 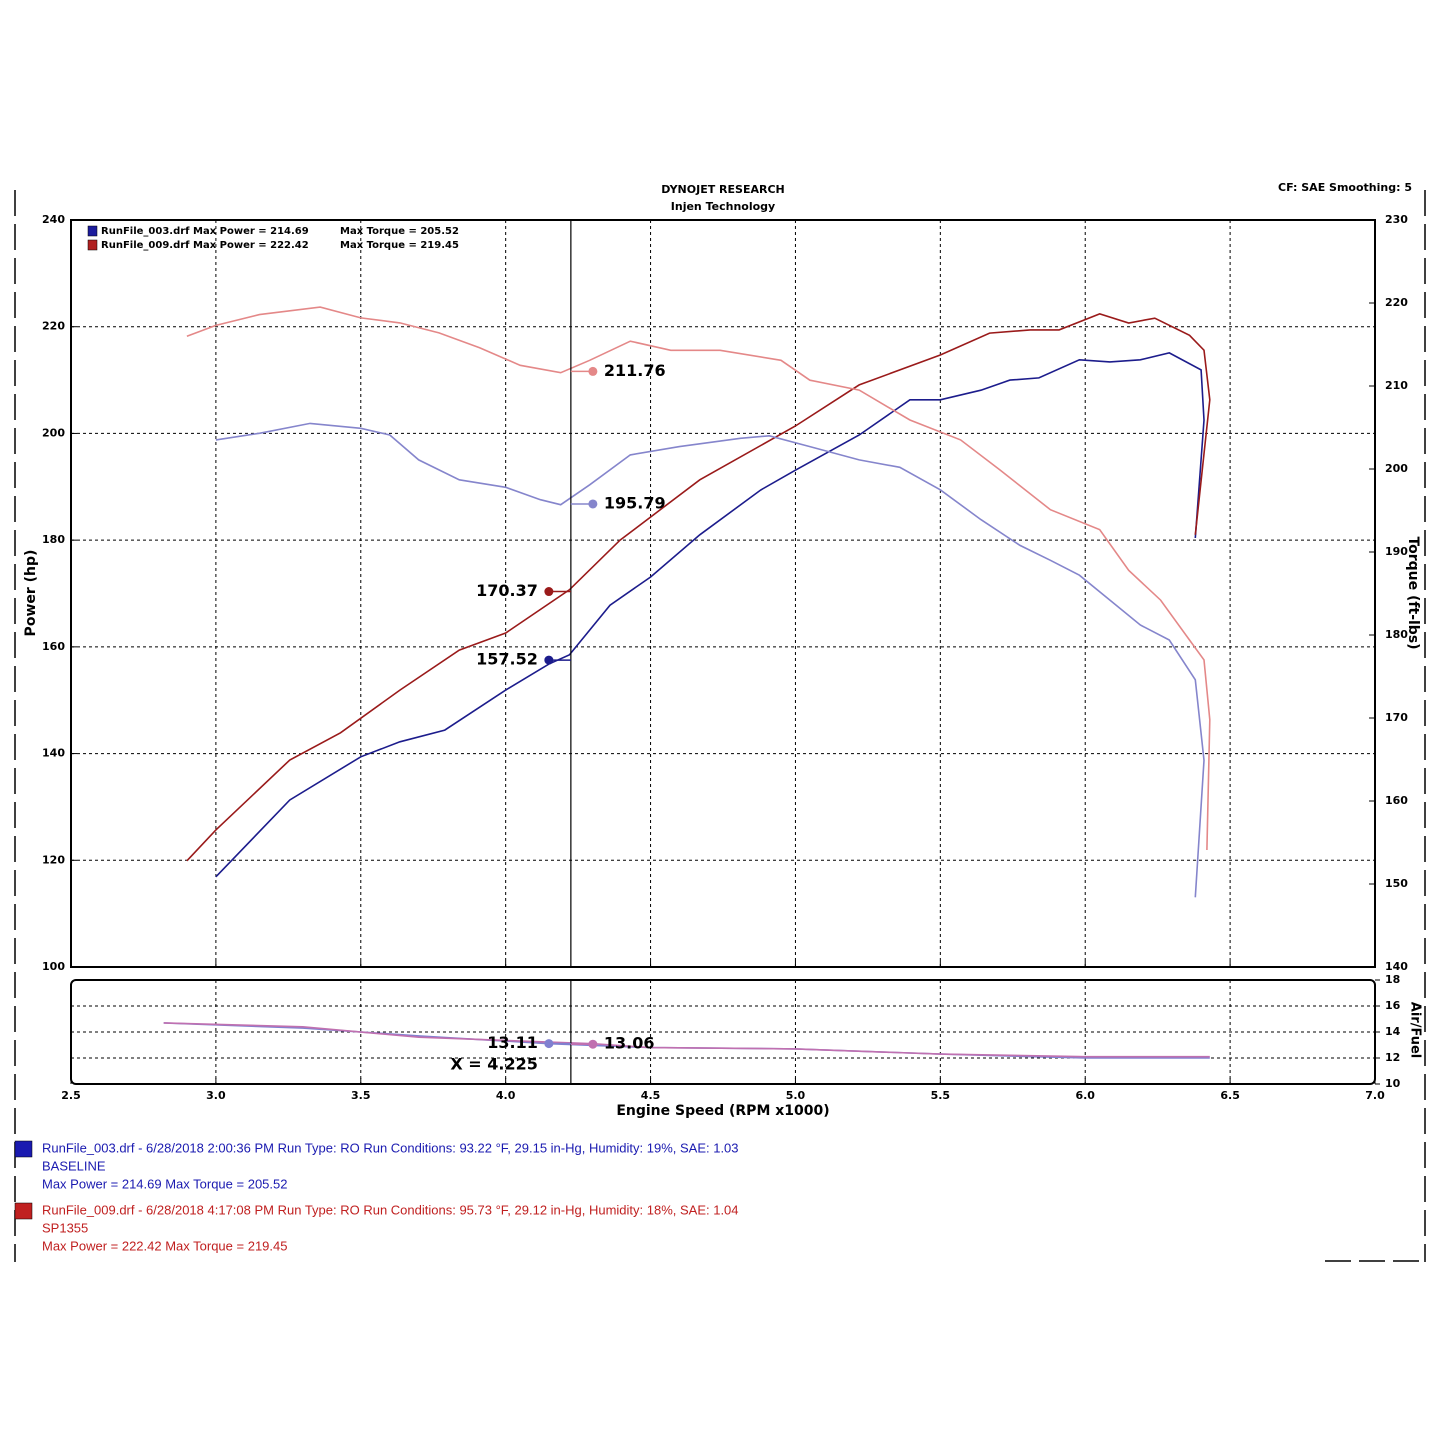 I want to click on legend-label: RunFile_009.drf Max Power = 222.42, so click(x=205, y=245).